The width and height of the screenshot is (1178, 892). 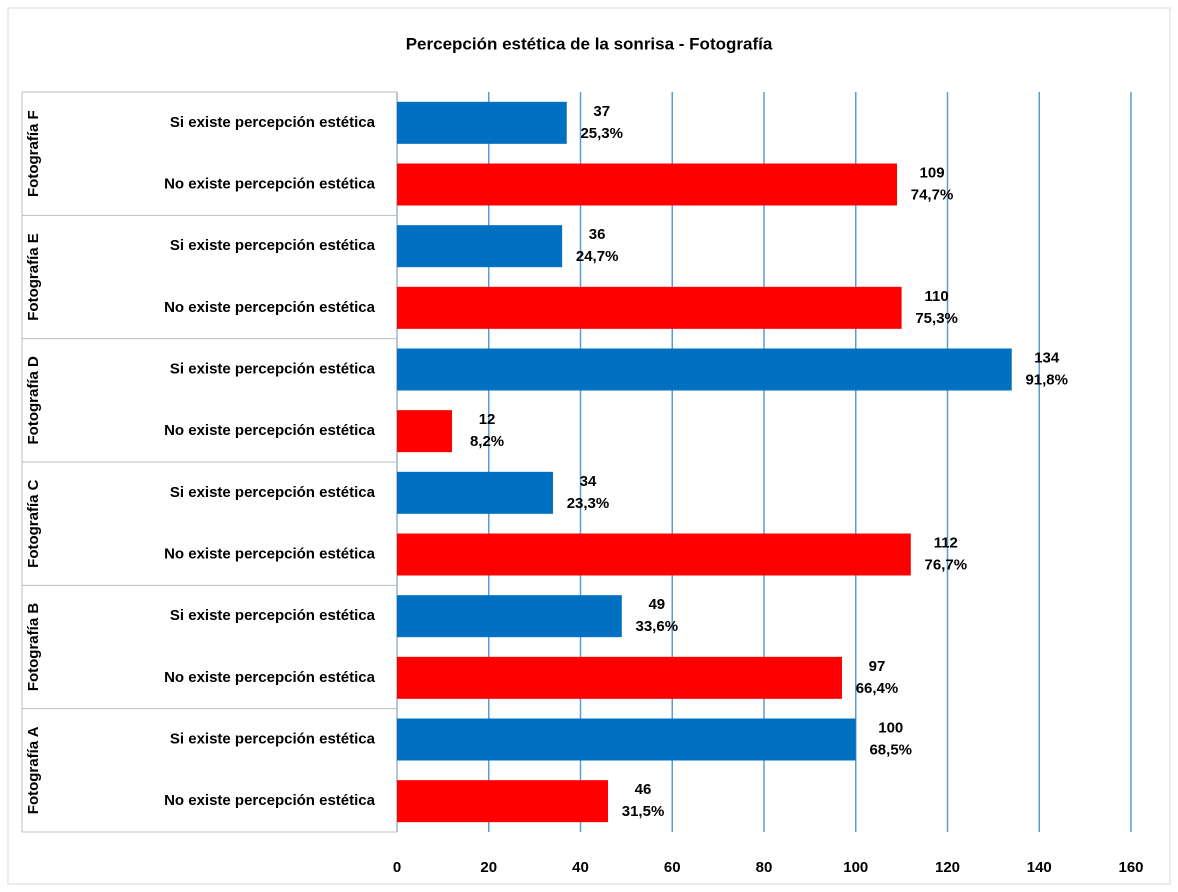 What do you see at coordinates (33, 770) in the screenshot?
I see `group-label: Fotografía A` at bounding box center [33, 770].